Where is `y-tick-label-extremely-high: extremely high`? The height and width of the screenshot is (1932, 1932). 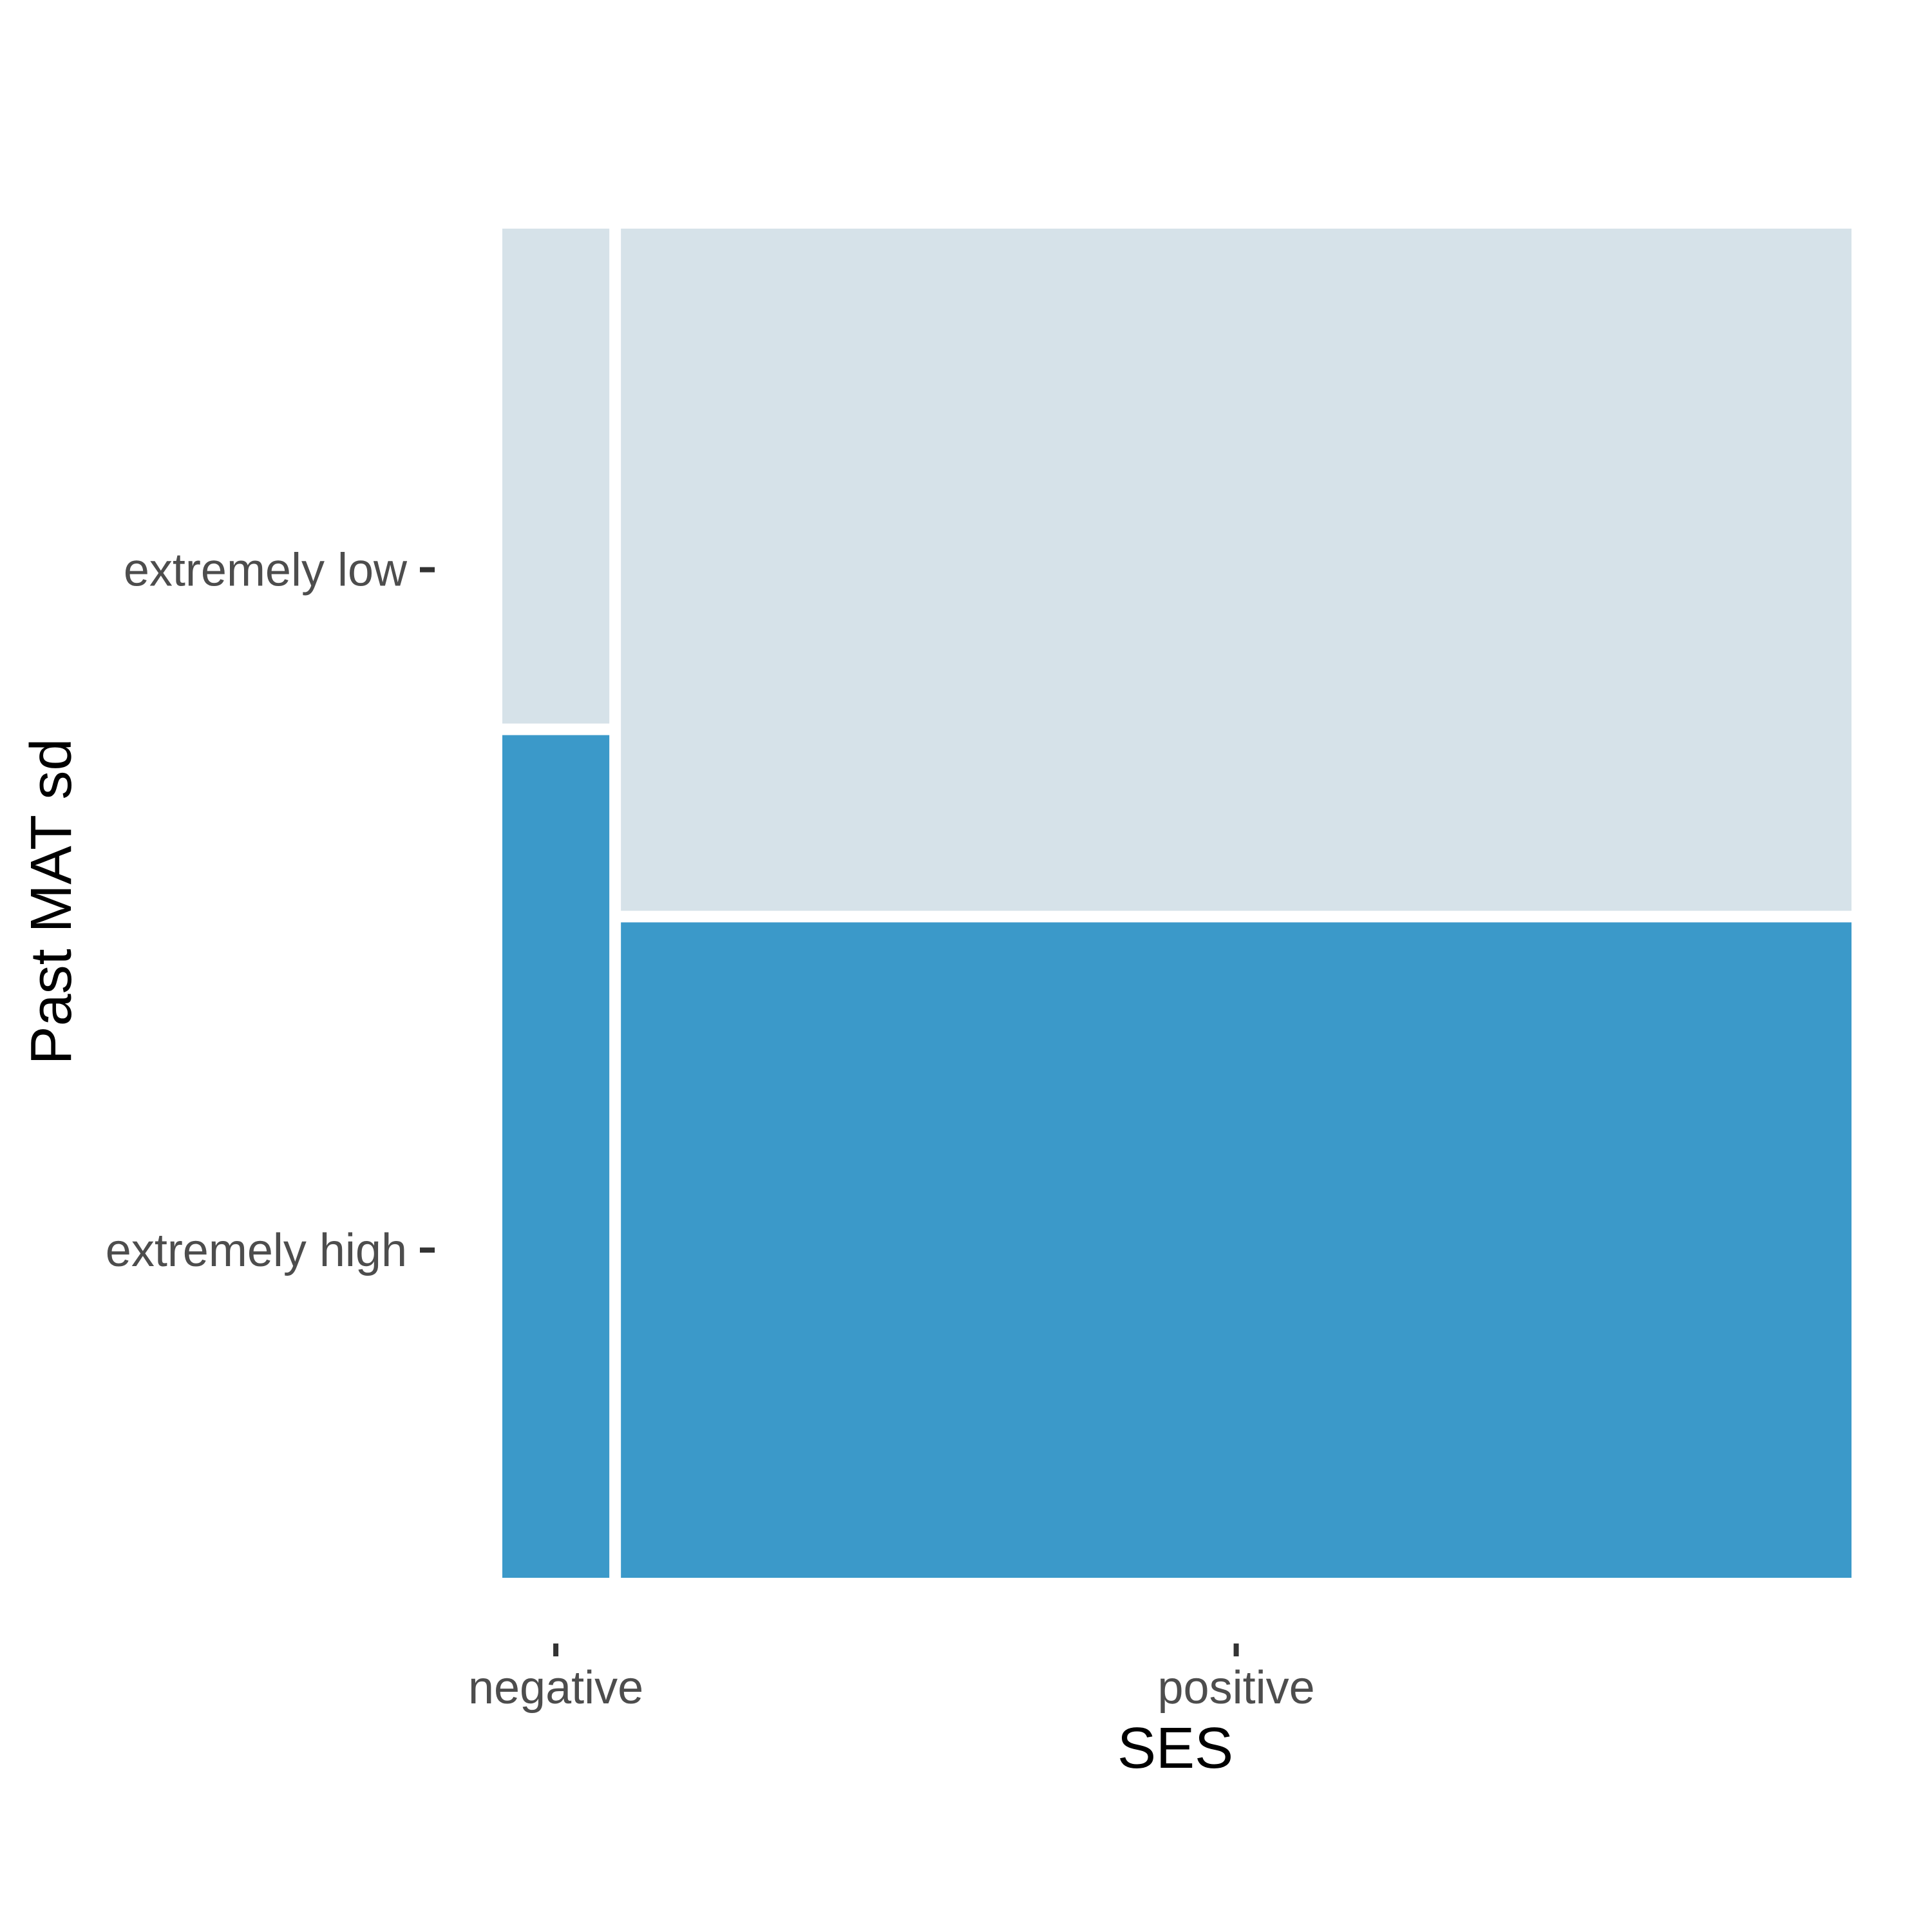 y-tick-label-extremely-high: extremely high is located at coordinates (256, 1251).